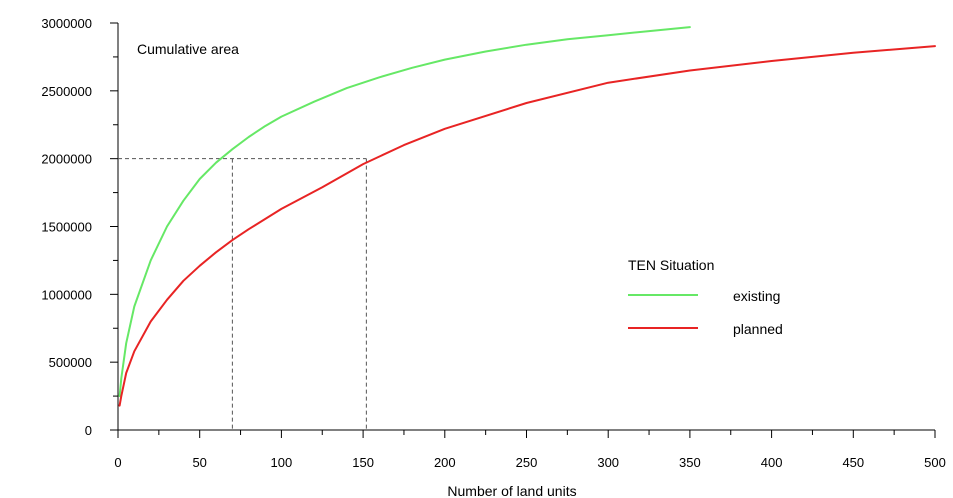  Describe the element at coordinates (66, 227) in the screenshot. I see `y-tick-label: 1500000` at that location.